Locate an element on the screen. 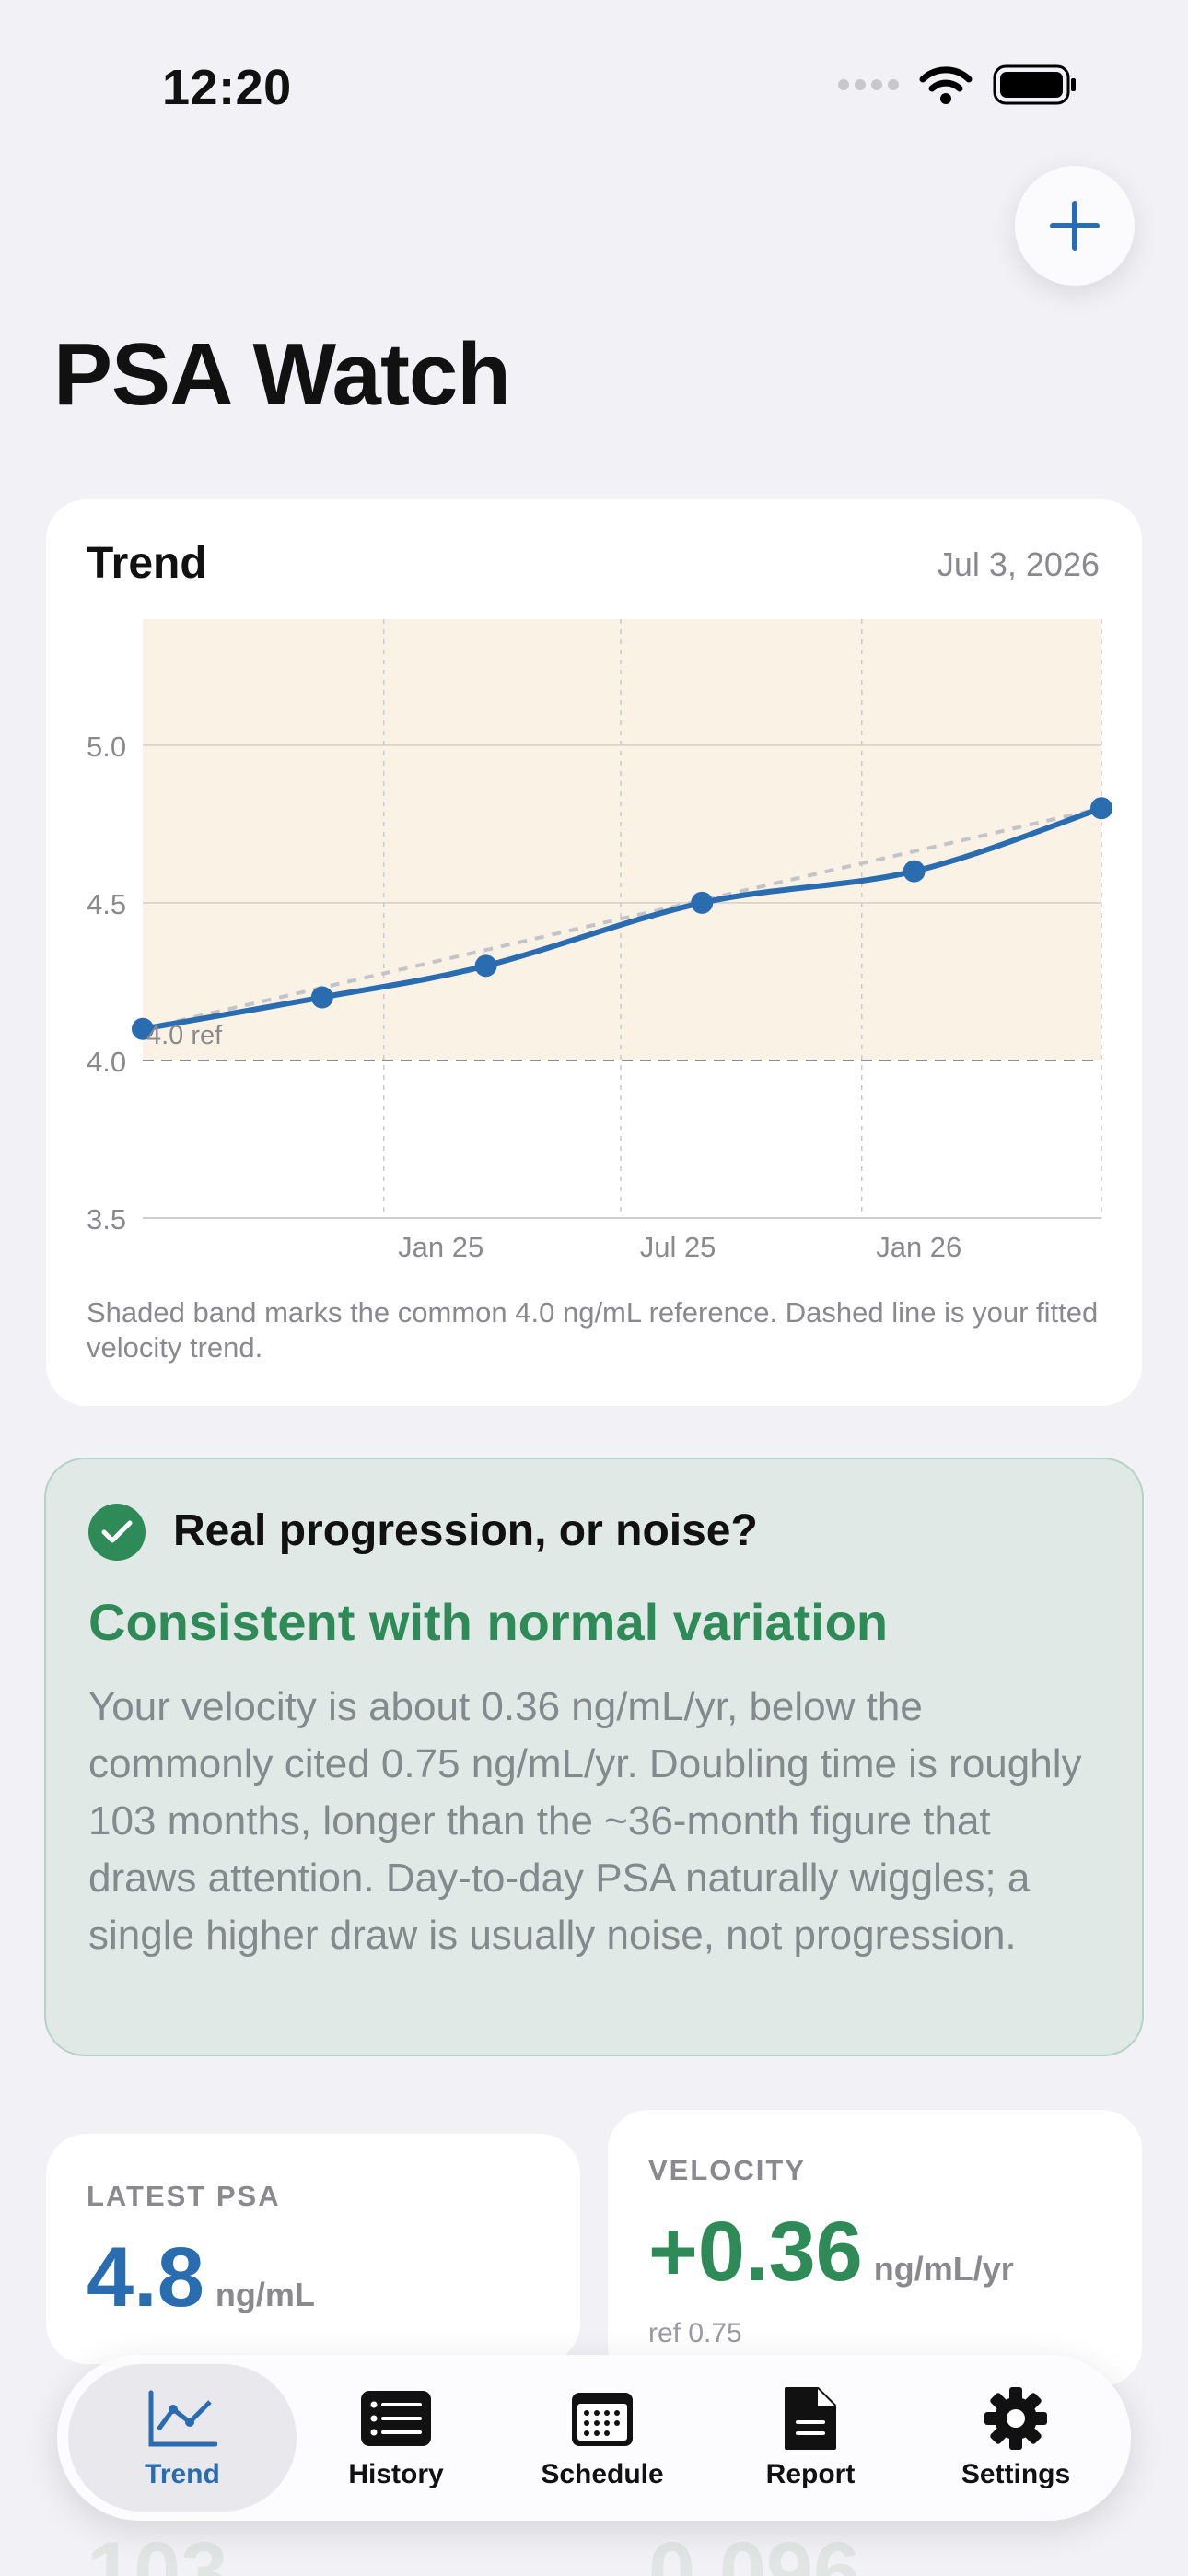 Image resolution: width=1188 pixels, height=2576 pixels. velocity-value: +0.36 is located at coordinates (755, 2252).